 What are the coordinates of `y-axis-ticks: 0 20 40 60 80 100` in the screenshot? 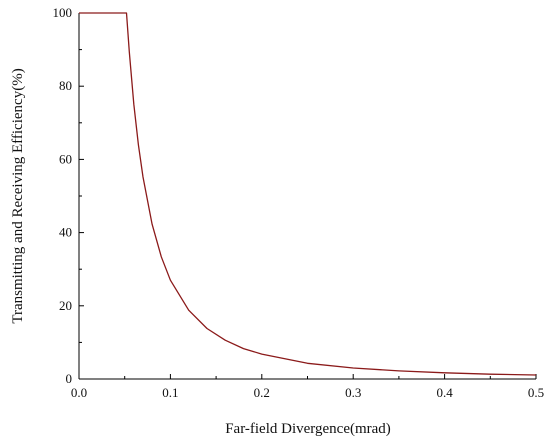 It's located at (68, 195).